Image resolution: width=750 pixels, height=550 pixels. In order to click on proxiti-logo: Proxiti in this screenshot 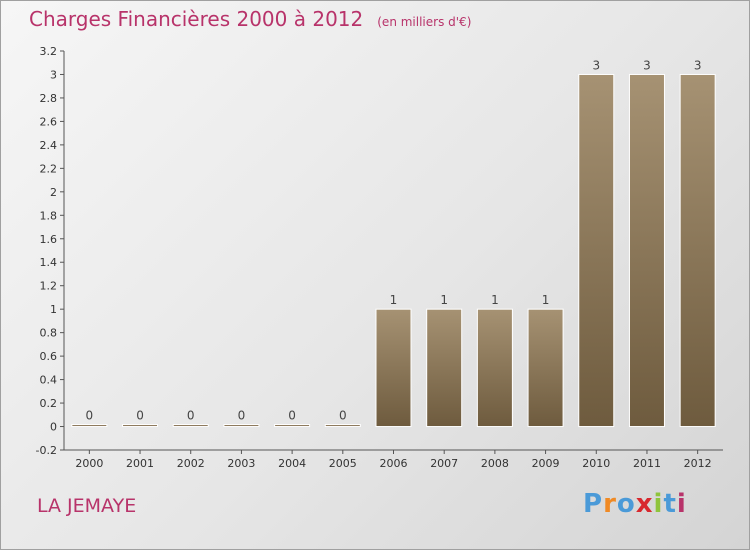, I will do `click(635, 504)`.